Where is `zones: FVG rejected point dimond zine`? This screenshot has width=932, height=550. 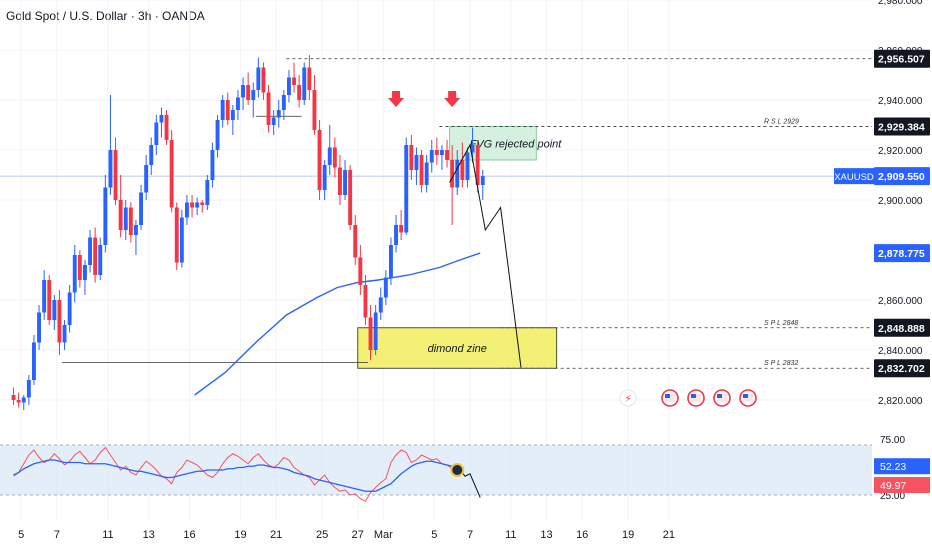
zones: FVG rejected point dimond zine is located at coordinates (459, 247).